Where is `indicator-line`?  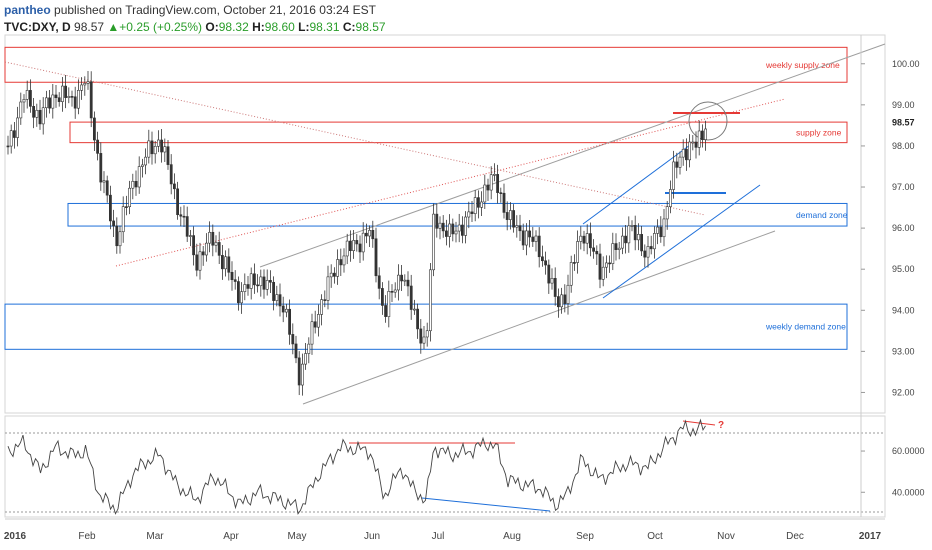
indicator-line is located at coordinates (356, 466).